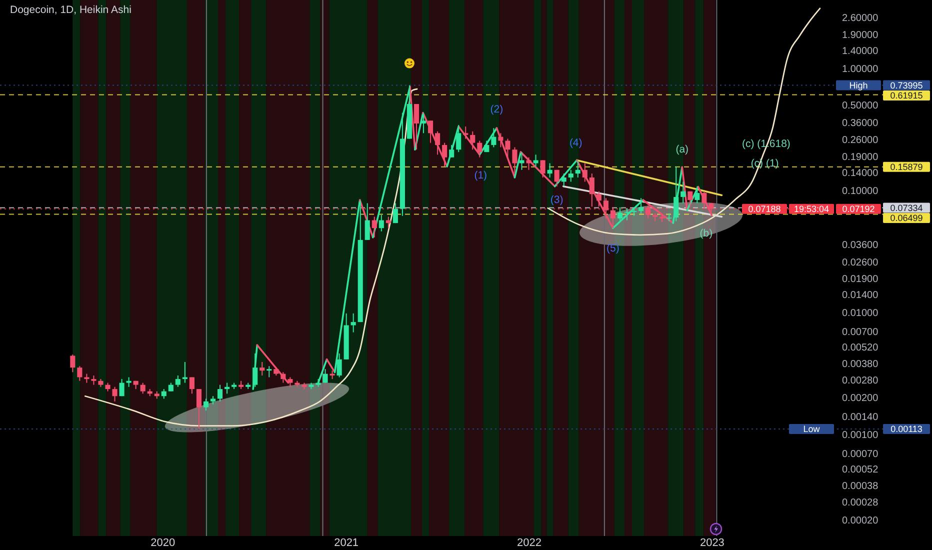 The height and width of the screenshot is (550, 932). I want to click on y-tick-label: 0.02600, so click(860, 262).